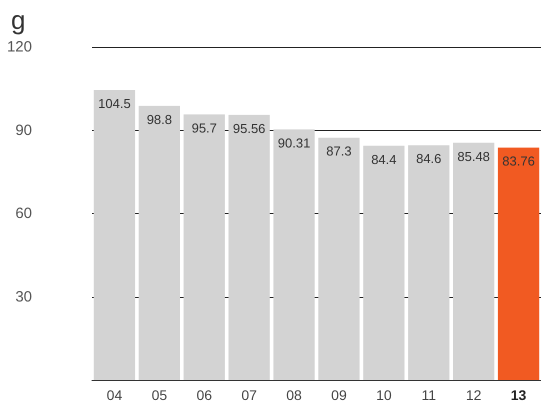 The height and width of the screenshot is (402, 541). Describe the element at coordinates (160, 394) in the screenshot. I see `x-tick-label: 05` at that location.